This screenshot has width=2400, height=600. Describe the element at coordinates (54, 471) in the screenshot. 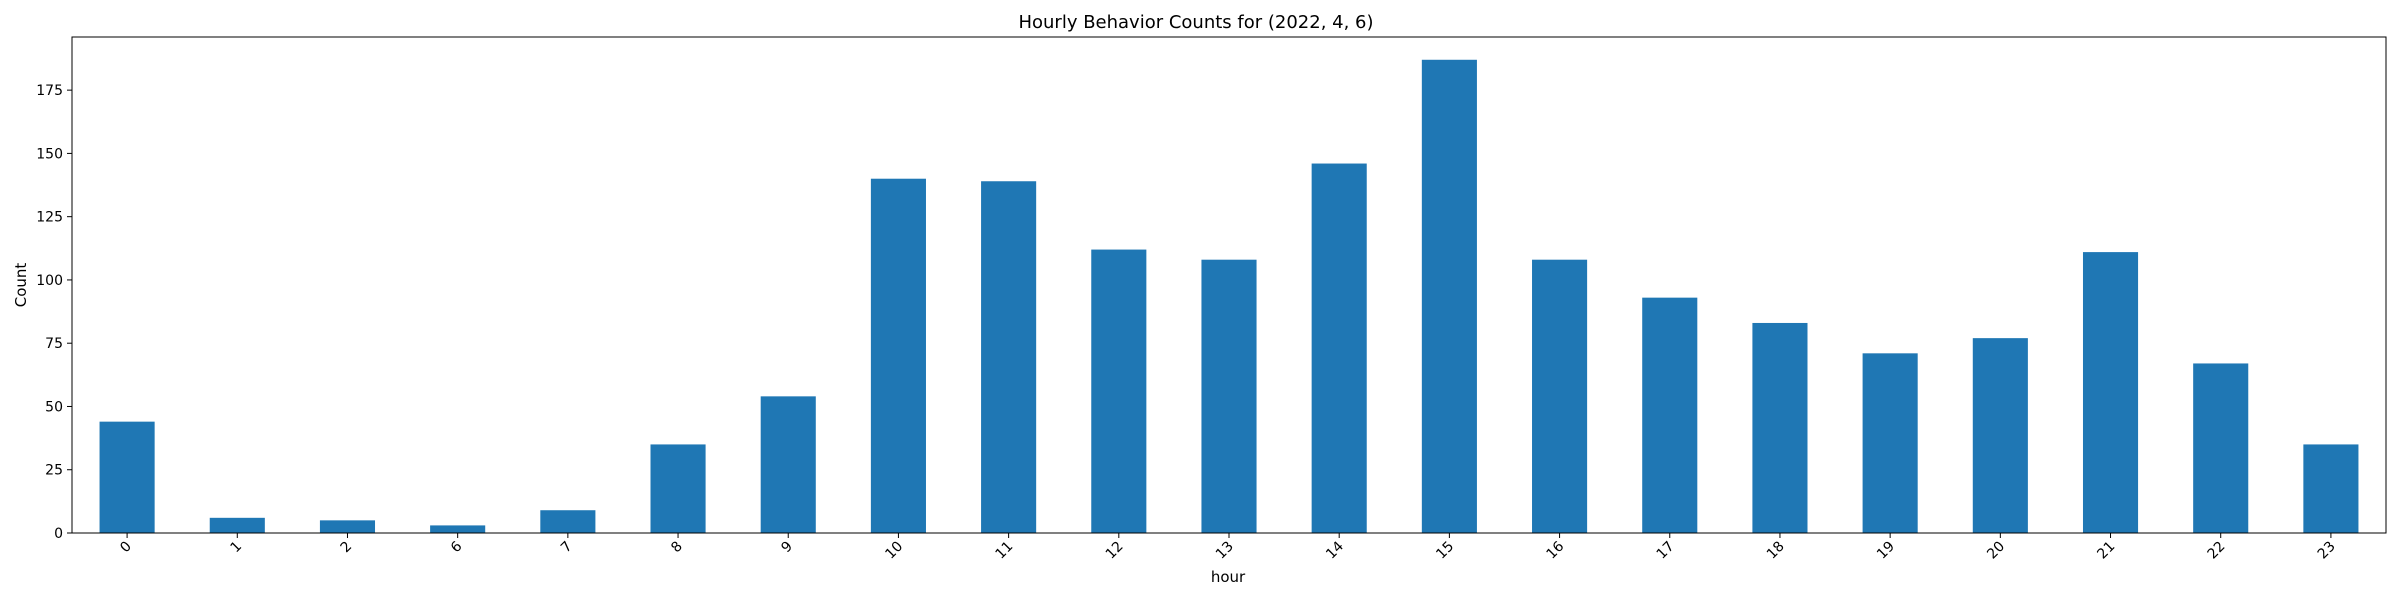

I see `y-tick-label: 25` at that location.